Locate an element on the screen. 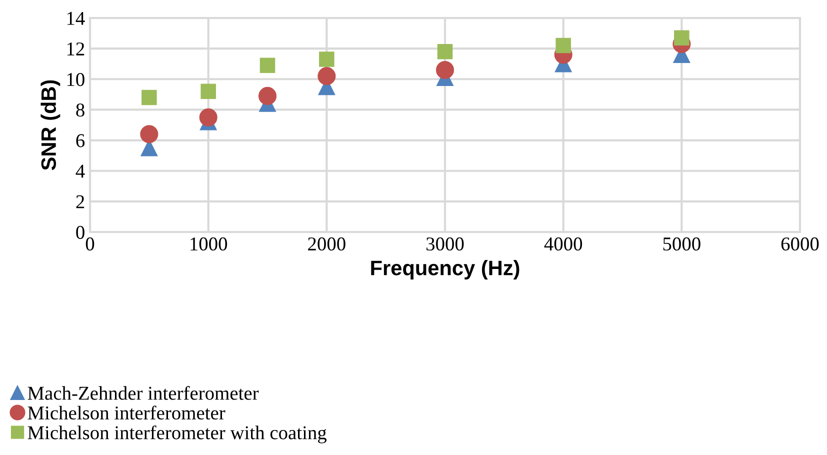  x-tick-label: 2000 is located at coordinates (327, 244).